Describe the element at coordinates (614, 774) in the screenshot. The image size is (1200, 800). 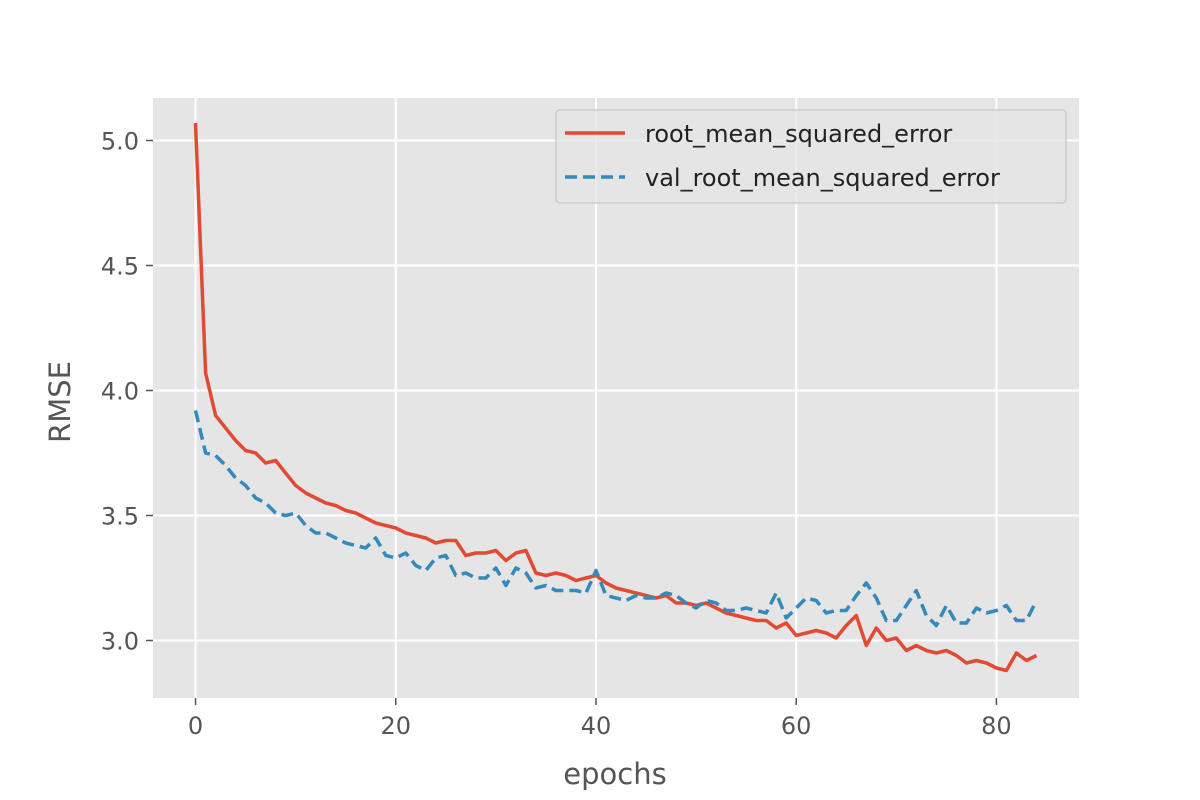
I see `x-axis-title: epochs` at that location.